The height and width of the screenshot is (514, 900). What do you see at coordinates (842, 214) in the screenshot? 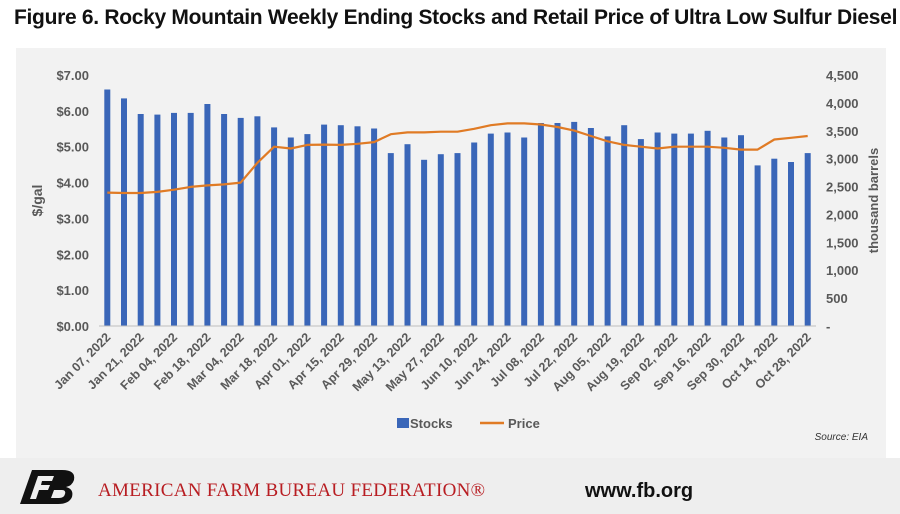
I see `y-right-tick-label: 2,000` at bounding box center [842, 214].